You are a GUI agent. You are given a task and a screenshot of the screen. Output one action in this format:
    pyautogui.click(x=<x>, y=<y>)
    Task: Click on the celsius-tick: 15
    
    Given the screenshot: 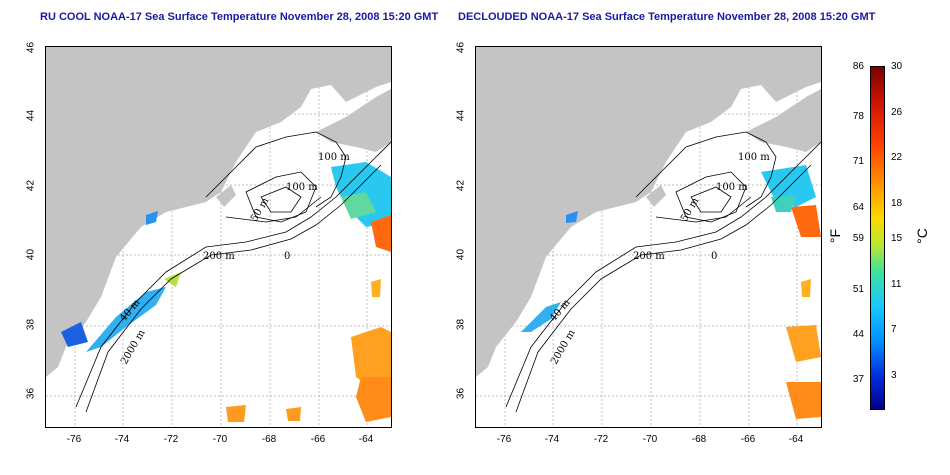 What is the action you would take?
    pyautogui.click(x=897, y=238)
    